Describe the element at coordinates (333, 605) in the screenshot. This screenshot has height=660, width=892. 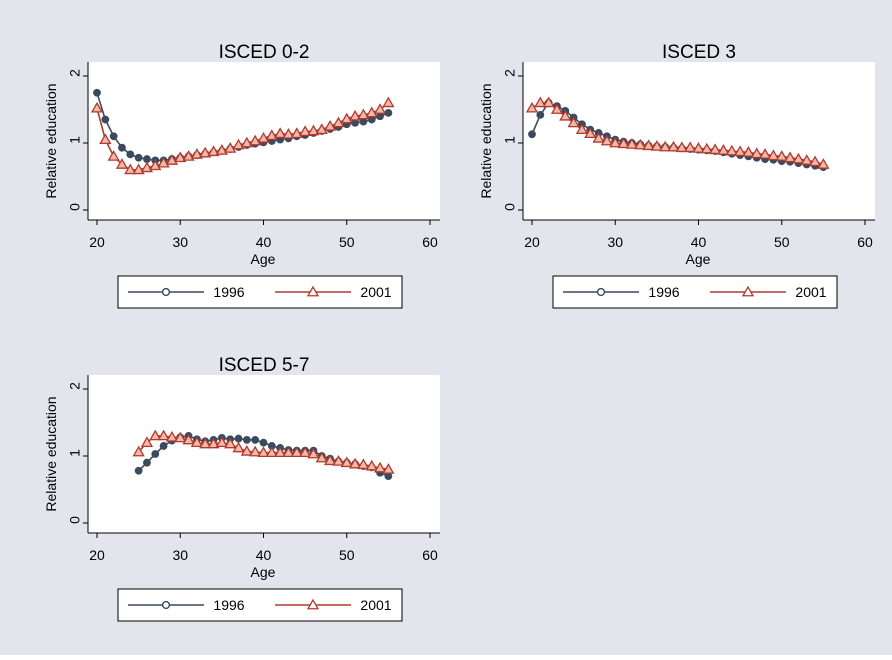
I see `legend-item-2001: 2001` at that location.